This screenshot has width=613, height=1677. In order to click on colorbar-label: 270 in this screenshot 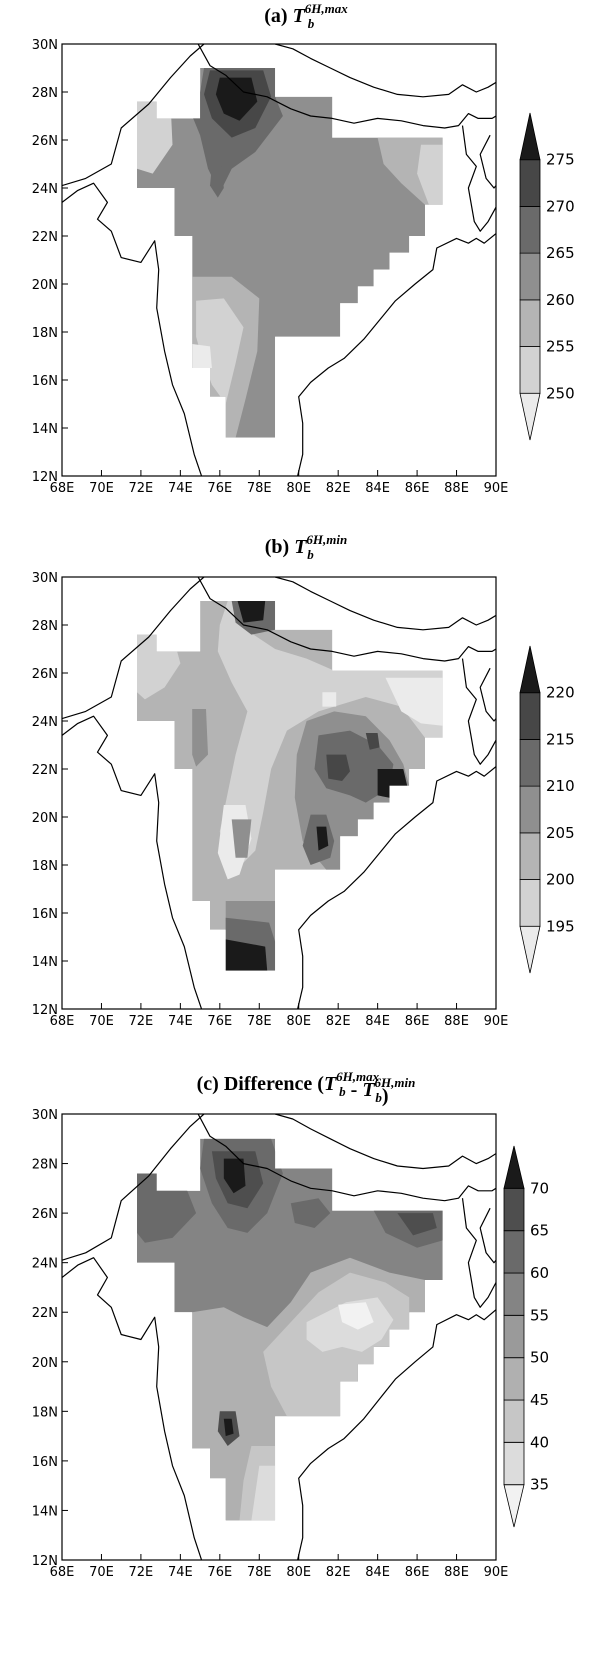, I will do `click(560, 206)`.